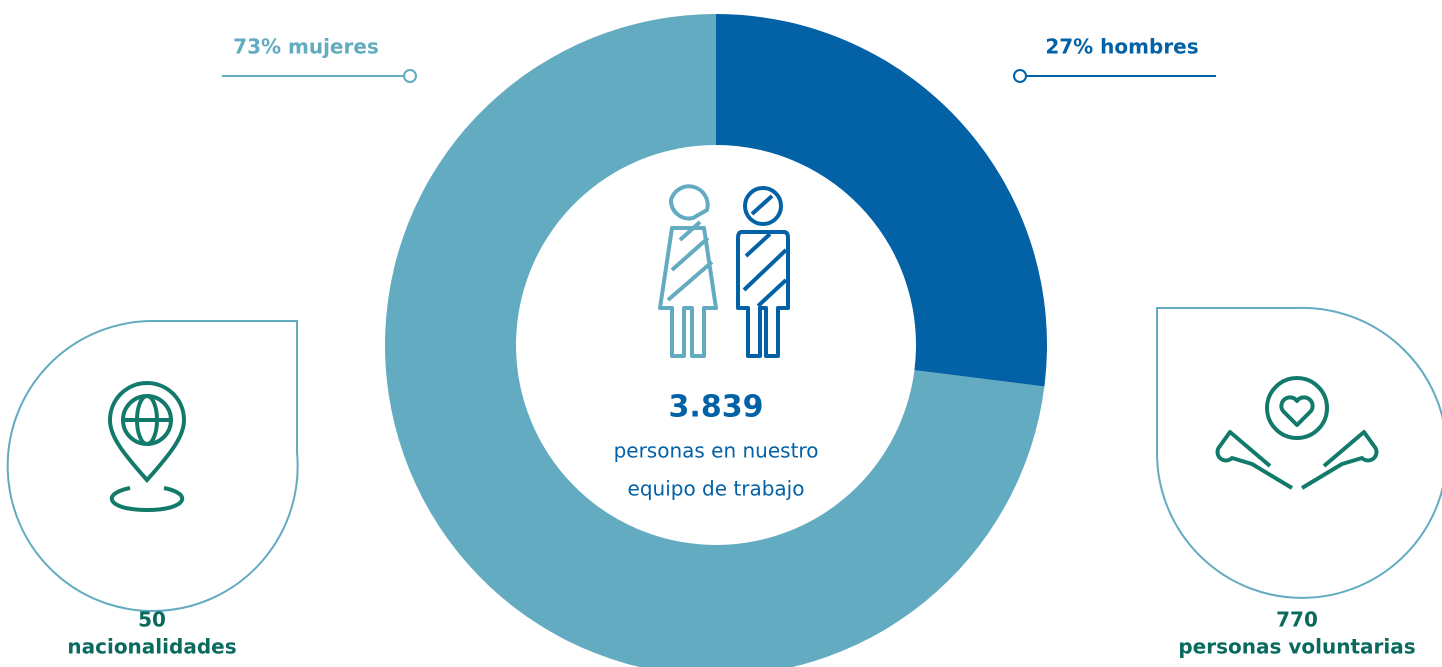  I want to click on slice-label: 73% mujeres, so click(306, 47).